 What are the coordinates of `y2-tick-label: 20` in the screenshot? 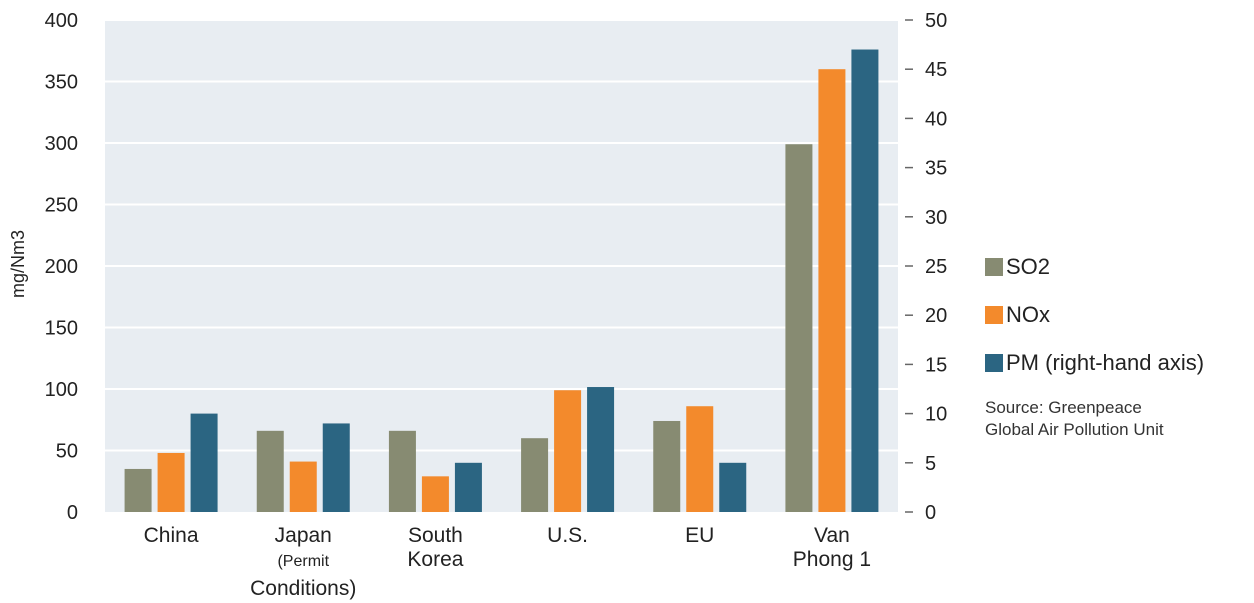 It's located at (936, 316).